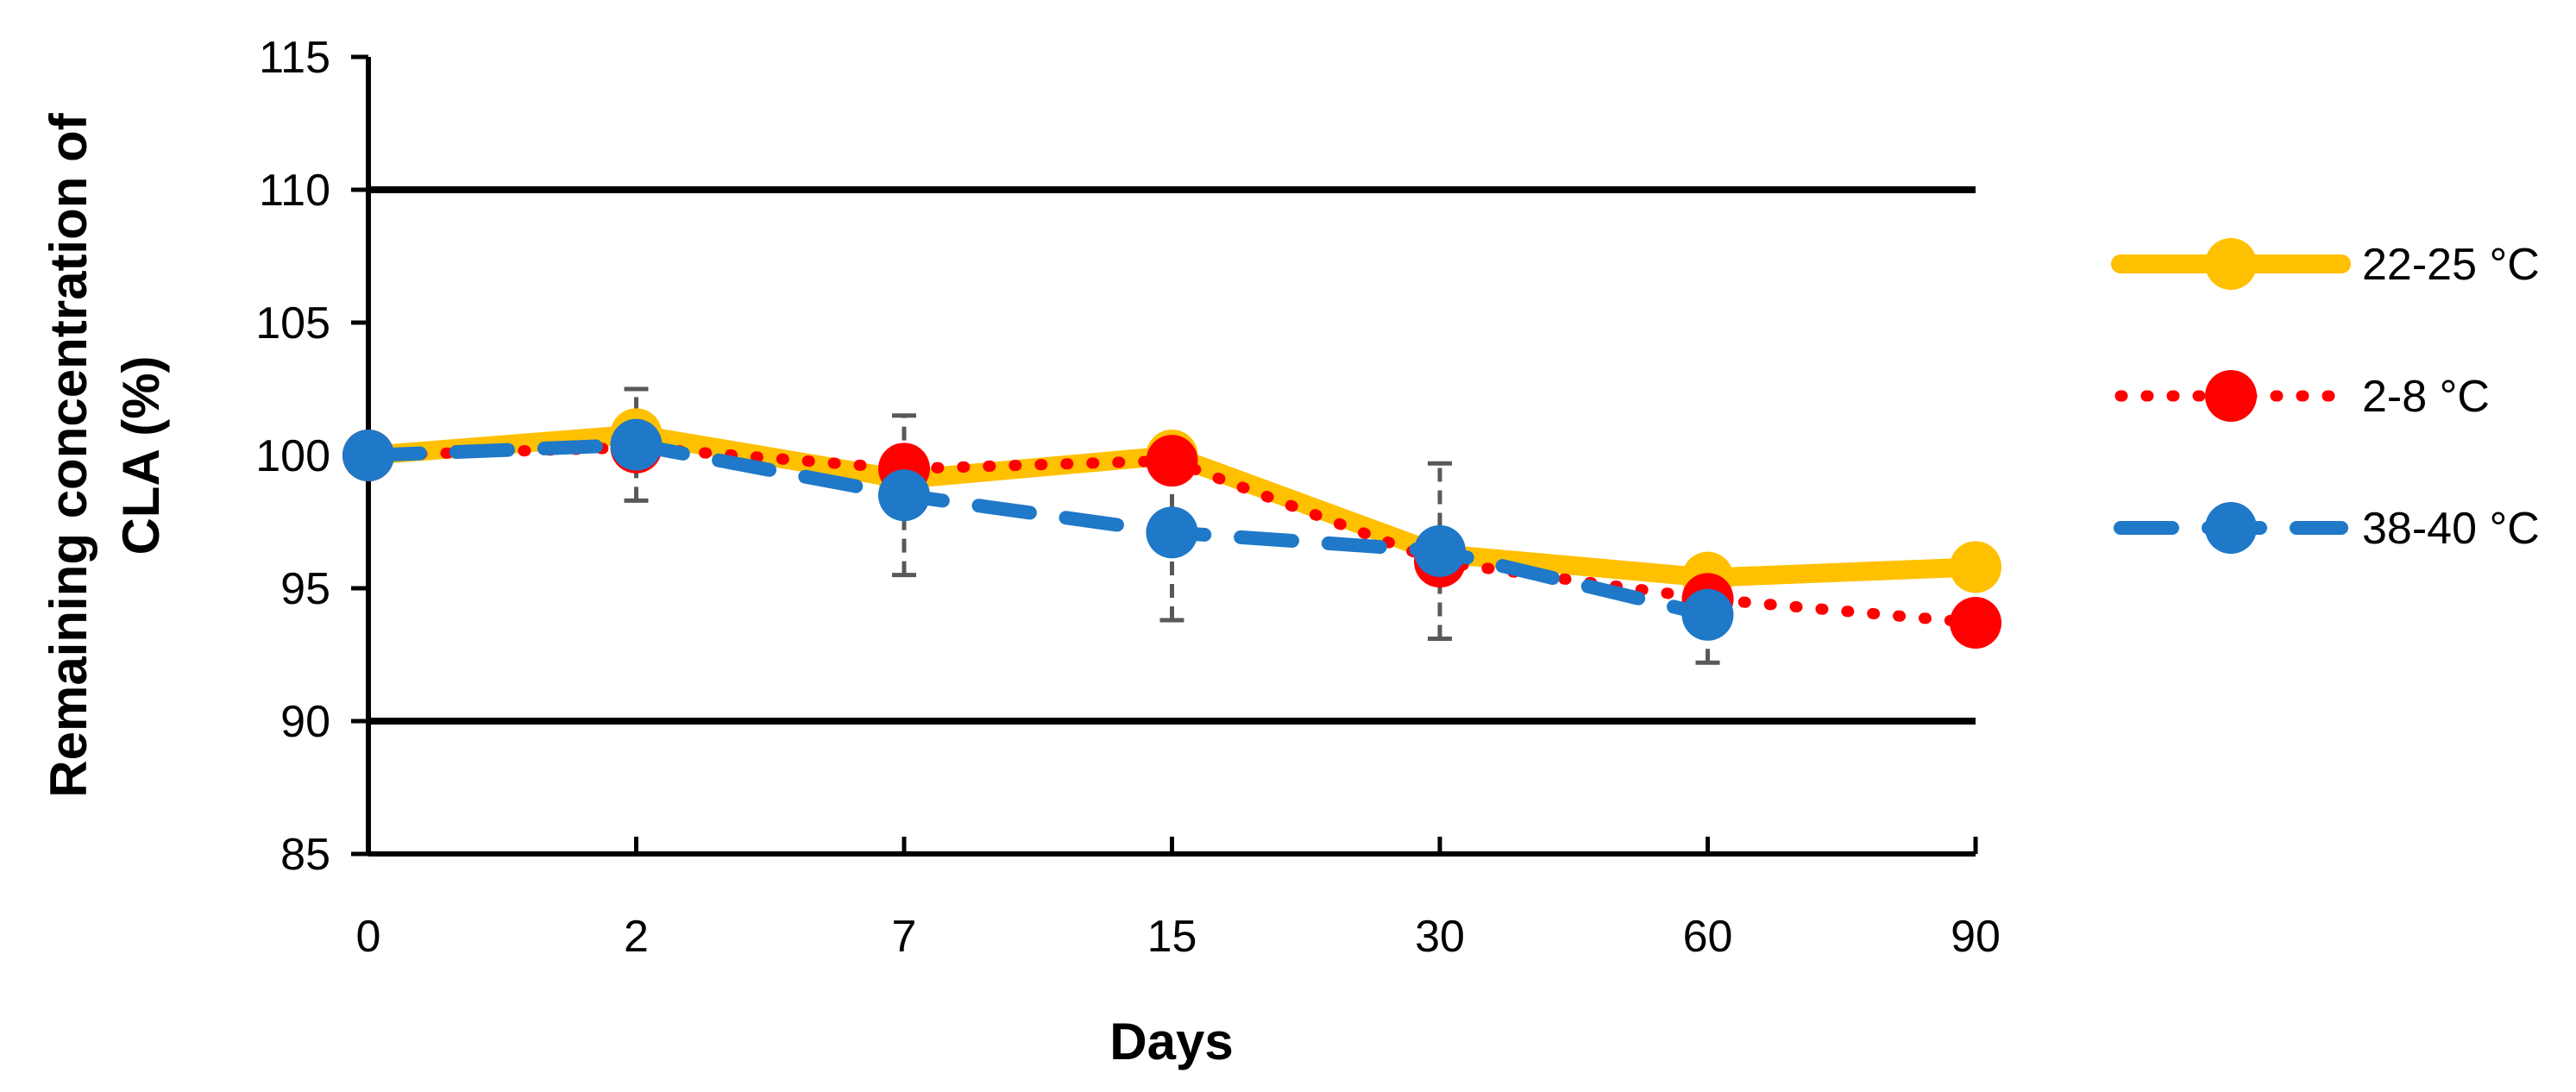  I want to click on x-tick-label: 0, so click(368, 937).